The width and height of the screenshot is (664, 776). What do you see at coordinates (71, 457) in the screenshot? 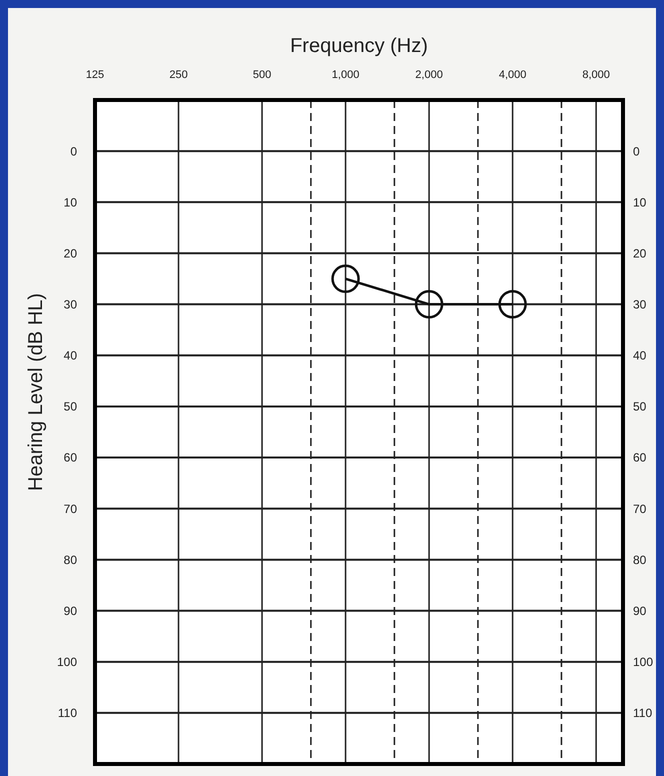
I see `y-tick-label: 60` at bounding box center [71, 457].